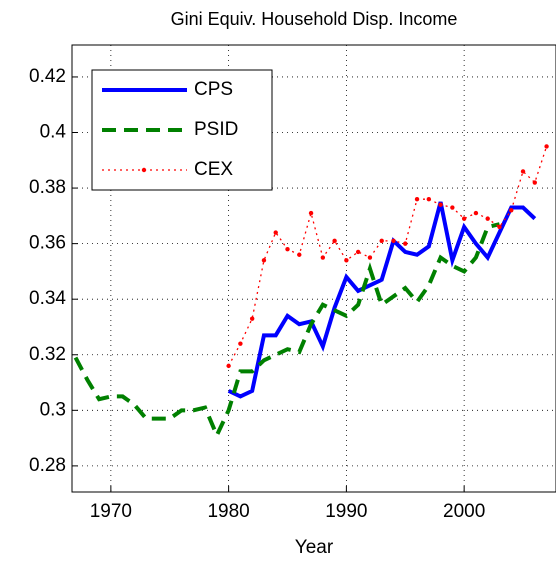 Image resolution: width=556 pixels, height=565 pixels. What do you see at coordinates (464, 511) in the screenshot?
I see `x-tick-label: 2000` at bounding box center [464, 511].